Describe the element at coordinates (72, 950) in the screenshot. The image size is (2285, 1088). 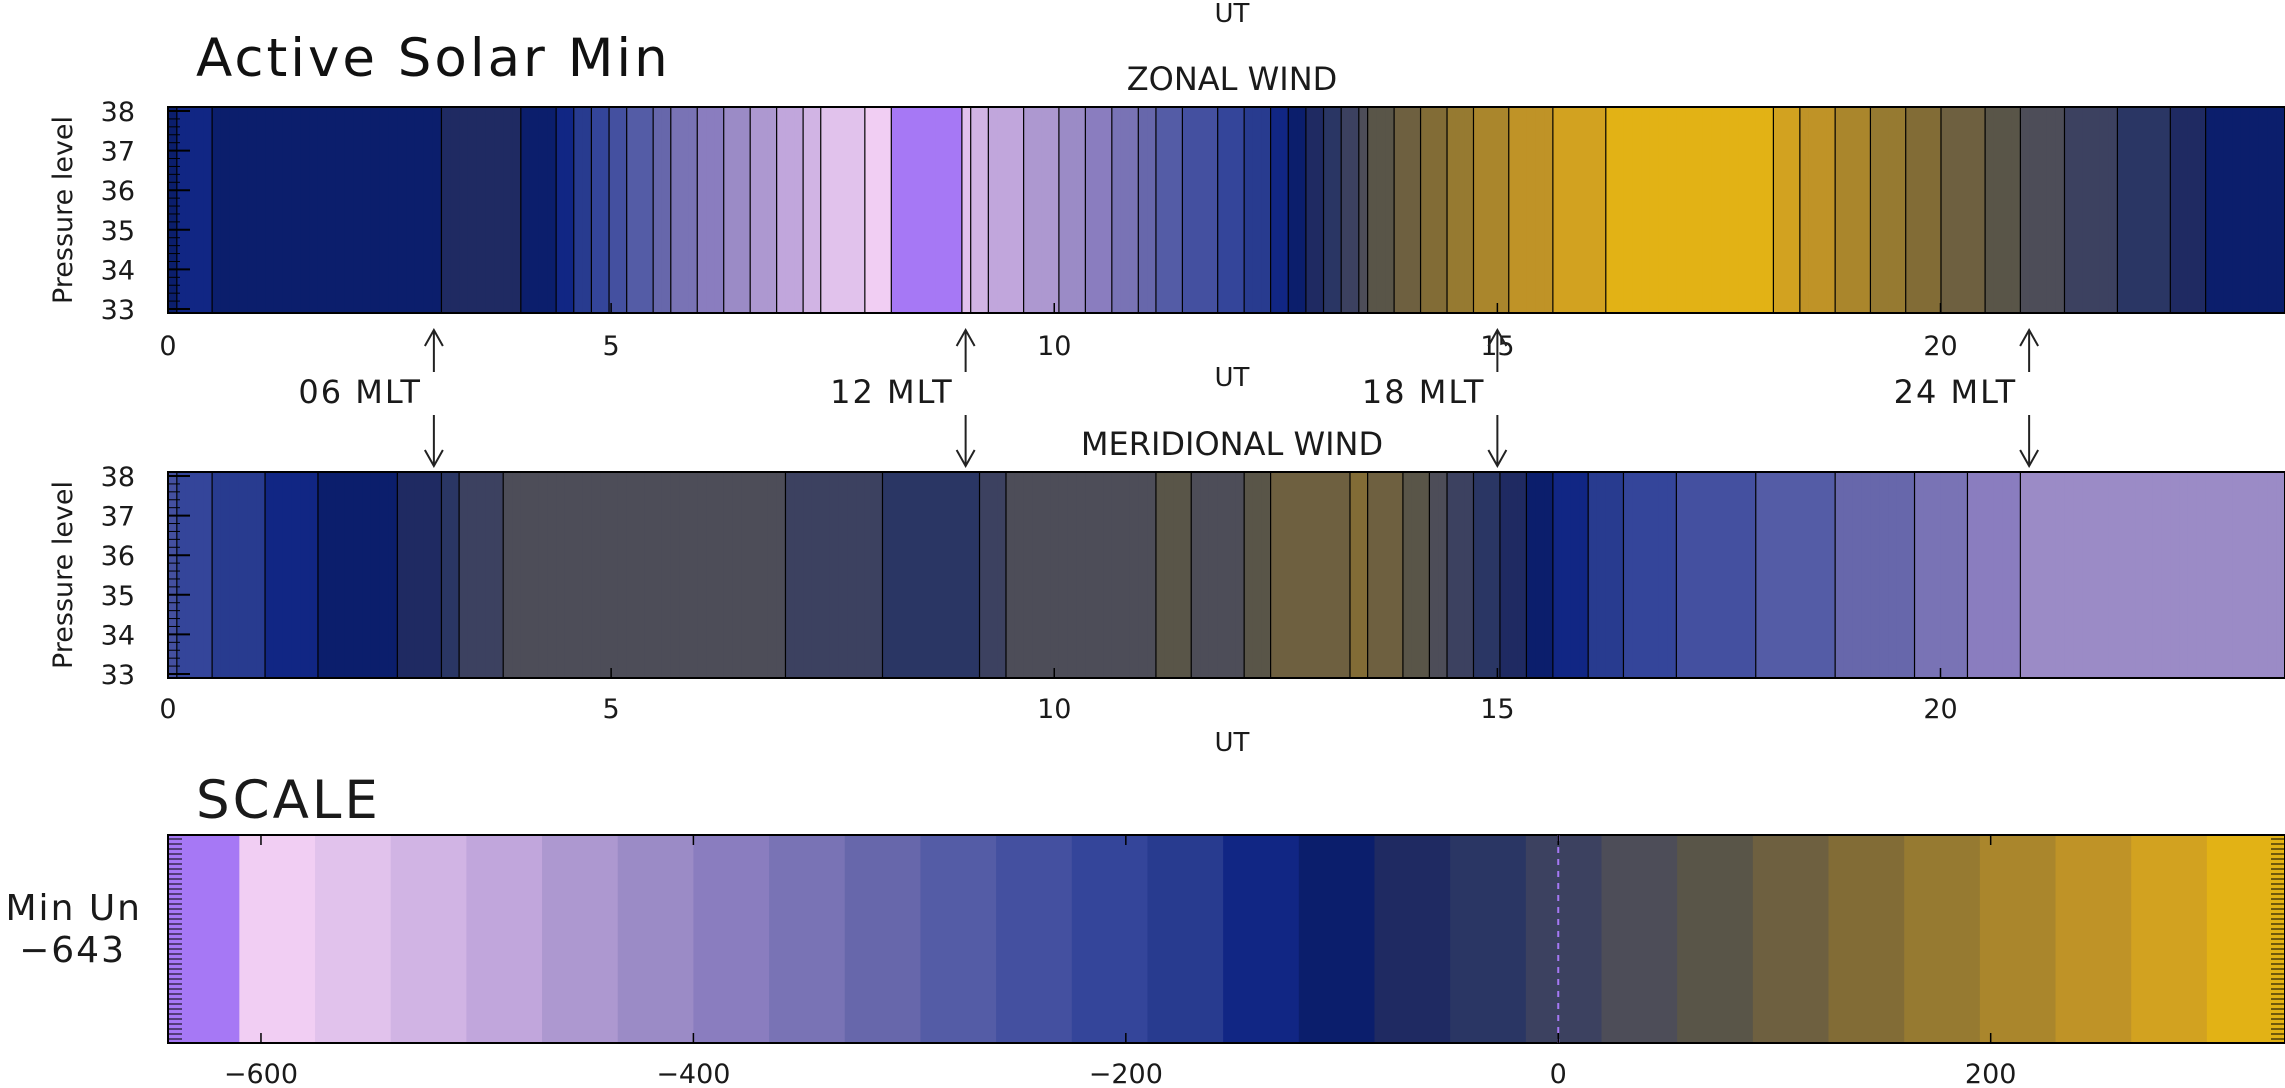
I see `scale-min-value: −643` at that location.